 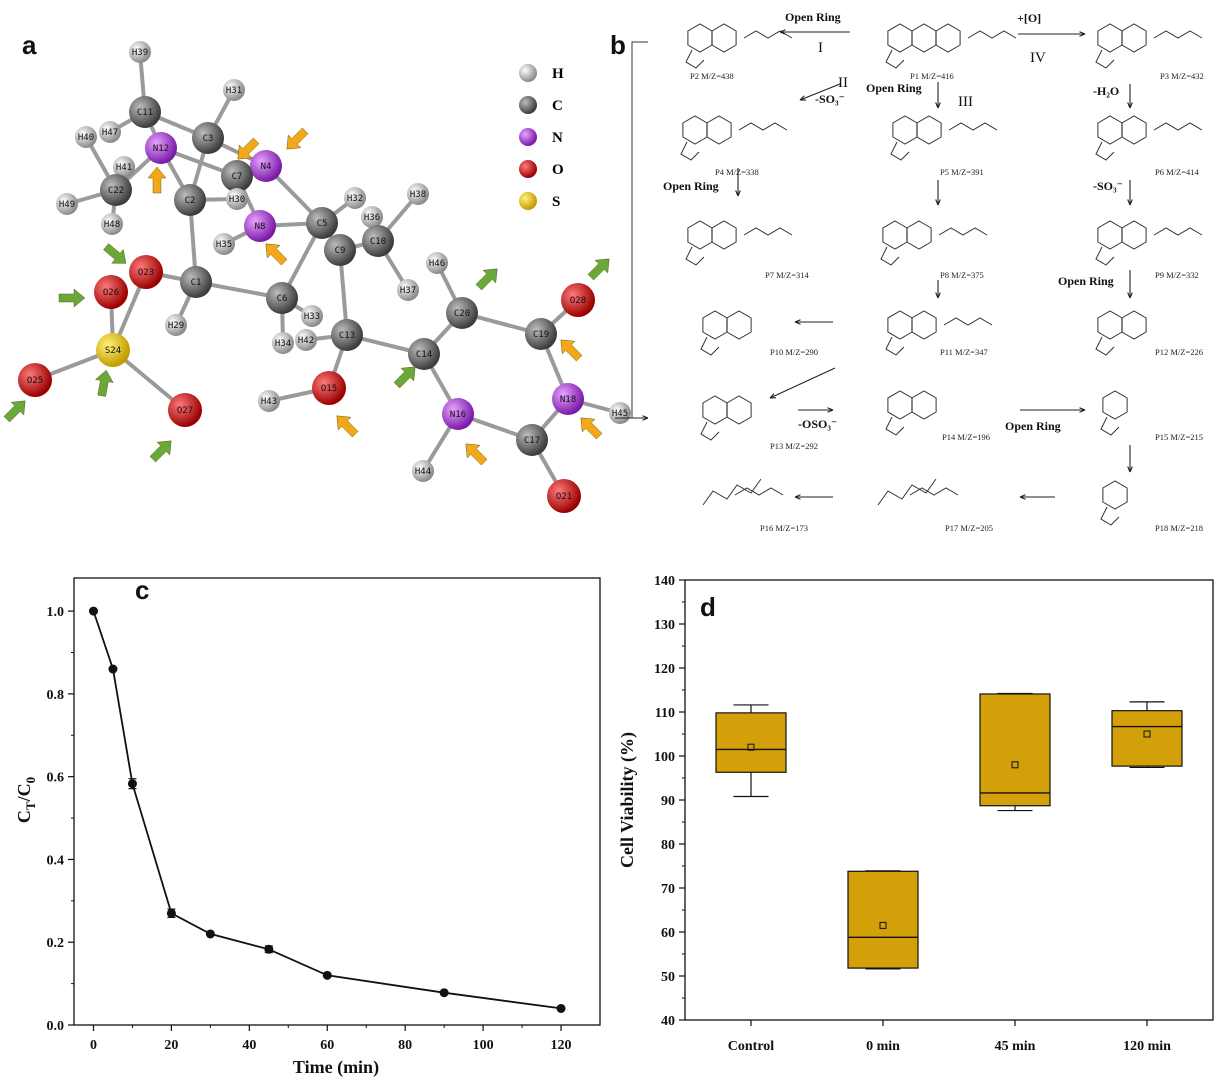 What do you see at coordinates (541, 137) in the screenshot?
I see `legend-entry-N: N` at bounding box center [541, 137].